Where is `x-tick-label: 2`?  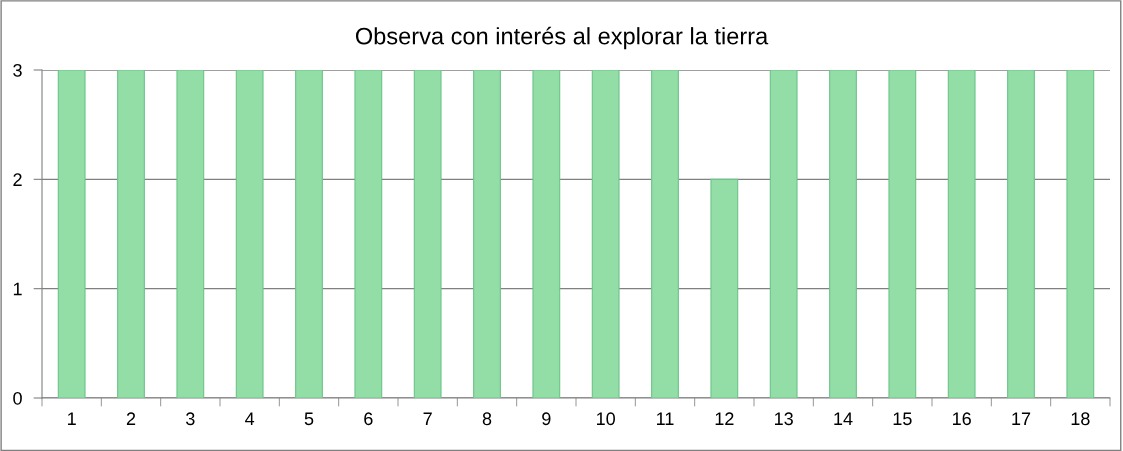
x-tick-label: 2 is located at coordinates (131, 418).